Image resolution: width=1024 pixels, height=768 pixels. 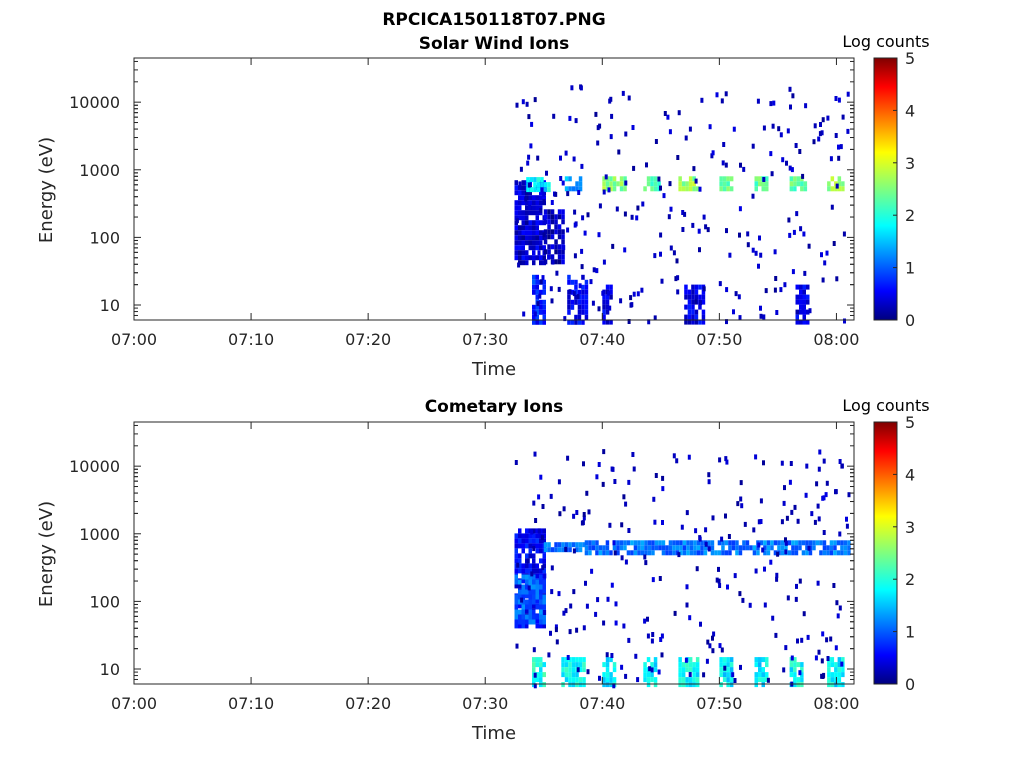 What do you see at coordinates (134, 339) in the screenshot?
I see `x-tick-label: 07:00` at bounding box center [134, 339].